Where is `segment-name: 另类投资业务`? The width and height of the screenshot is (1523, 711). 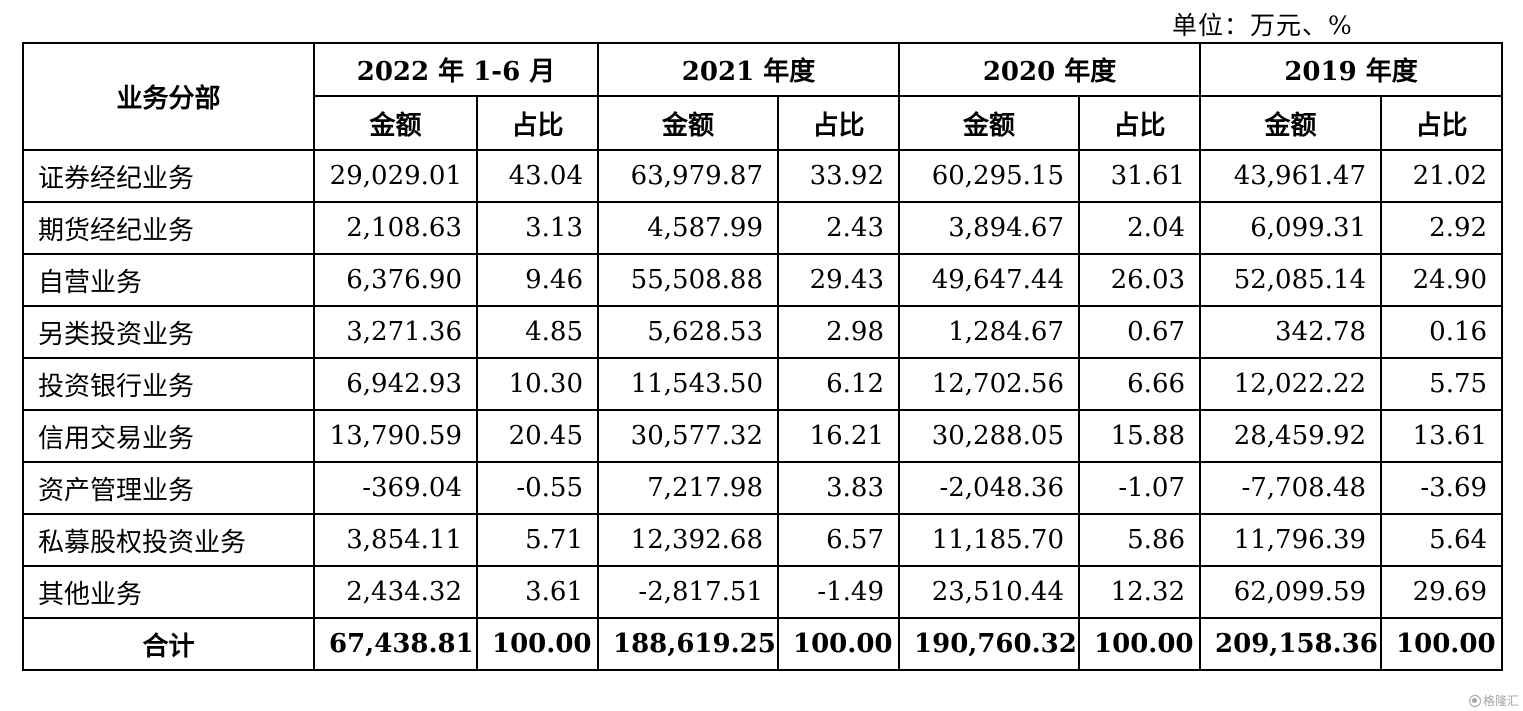 segment-name: 另类投资业务 is located at coordinates (168, 332).